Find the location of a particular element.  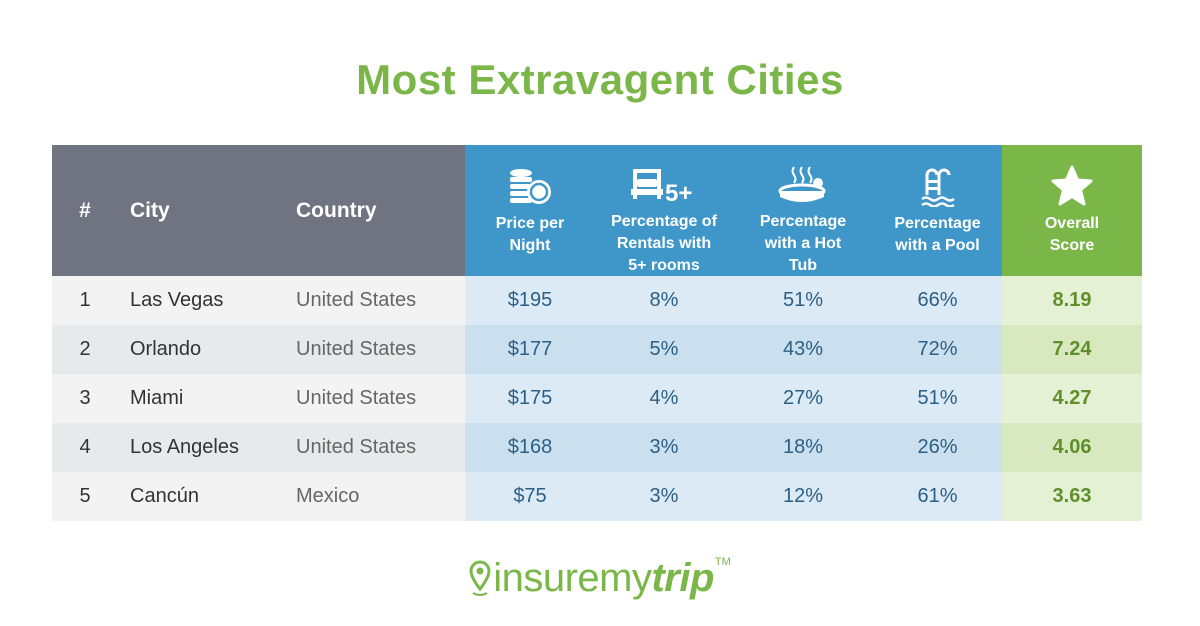

price-cell: $177 is located at coordinates (530, 349).